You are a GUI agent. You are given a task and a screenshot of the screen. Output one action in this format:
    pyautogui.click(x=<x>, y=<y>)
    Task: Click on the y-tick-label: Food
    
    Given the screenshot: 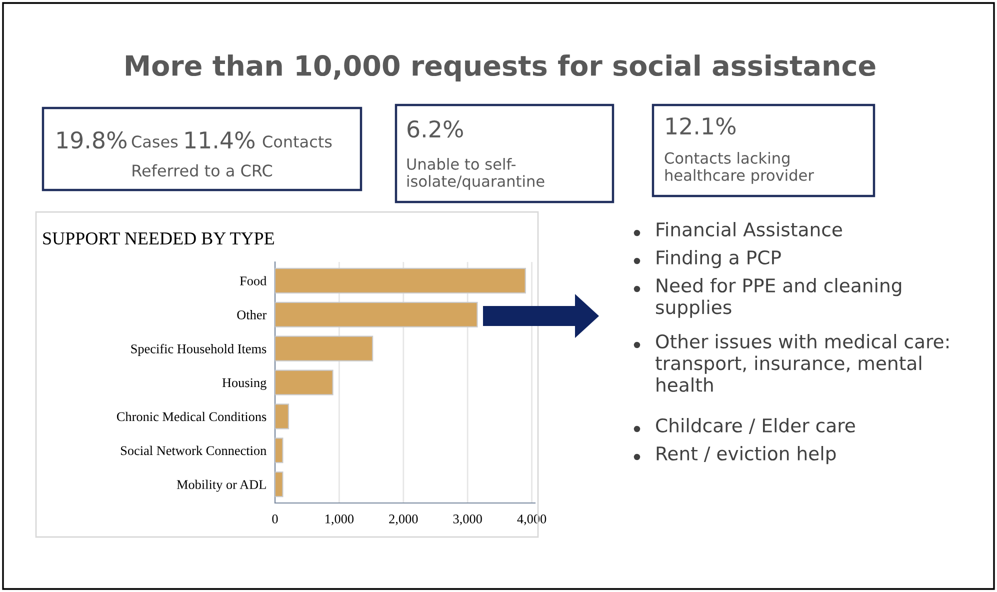 What is the action you would take?
    pyautogui.click(x=253, y=281)
    